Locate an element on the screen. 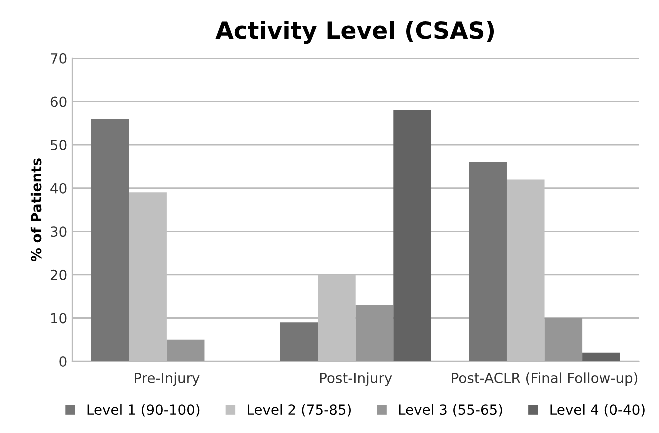  legend-label: Level 3 (55-65) is located at coordinates (450, 410).